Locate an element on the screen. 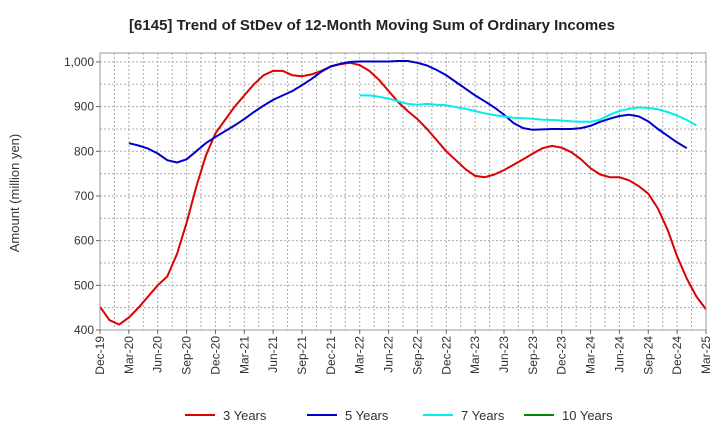 The image size is (720, 440). x-tick-label: Jun-24 is located at coordinates (619, 354).